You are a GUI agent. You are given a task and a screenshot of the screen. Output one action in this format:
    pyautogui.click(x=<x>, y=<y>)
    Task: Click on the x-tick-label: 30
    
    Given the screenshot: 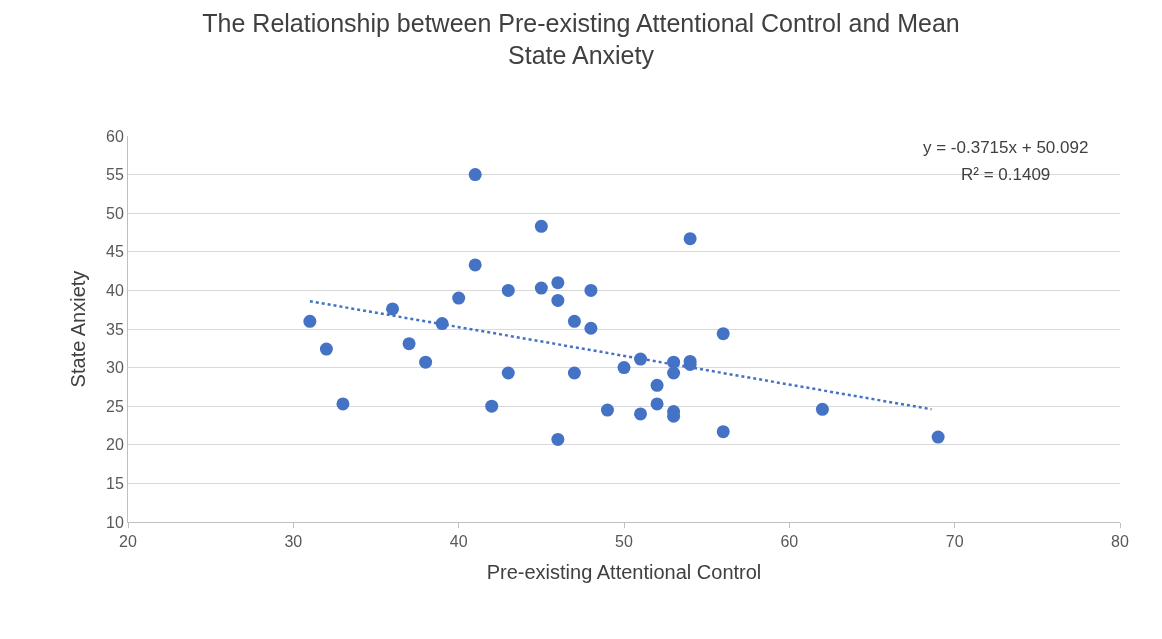 What is the action you would take?
    pyautogui.click(x=293, y=542)
    